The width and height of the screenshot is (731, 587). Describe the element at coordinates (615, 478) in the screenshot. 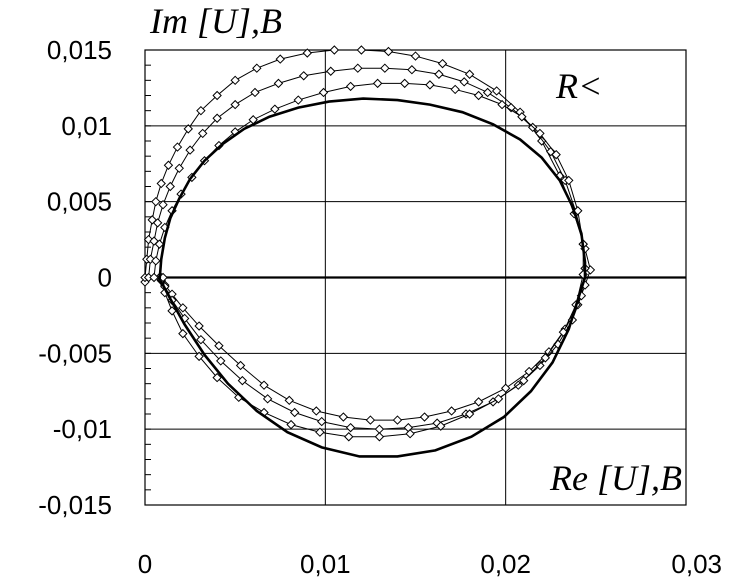

I see `x-axis-label: Re [U],B` at that location.